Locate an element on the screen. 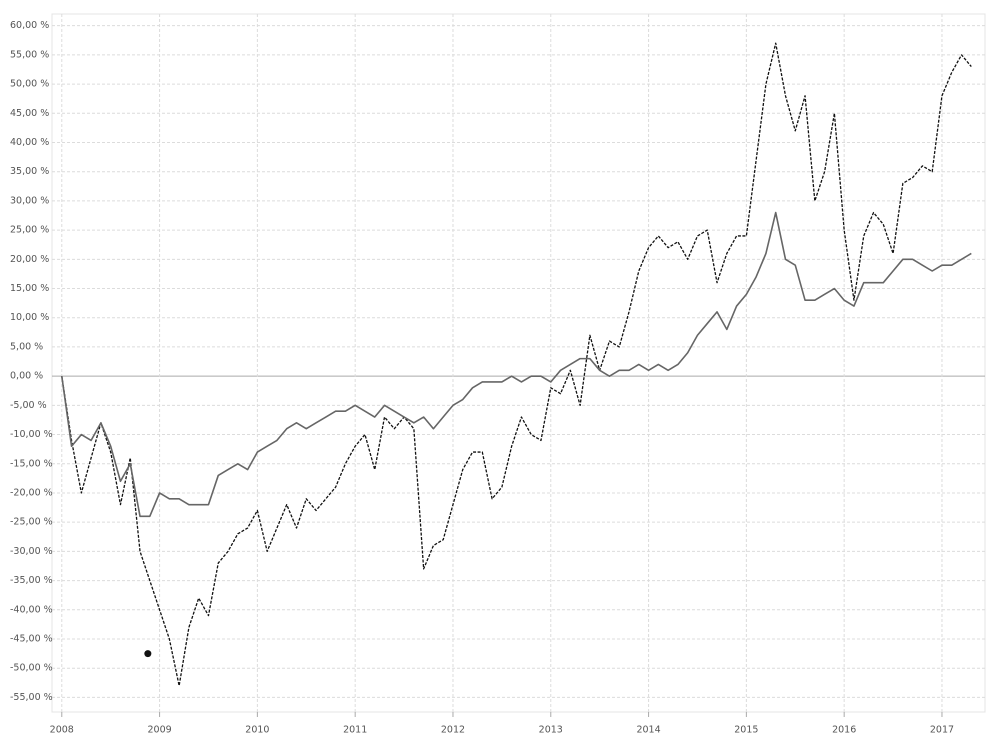 The width and height of the screenshot is (1000, 740). y-tick-label: 0,00 % is located at coordinates (26, 376).